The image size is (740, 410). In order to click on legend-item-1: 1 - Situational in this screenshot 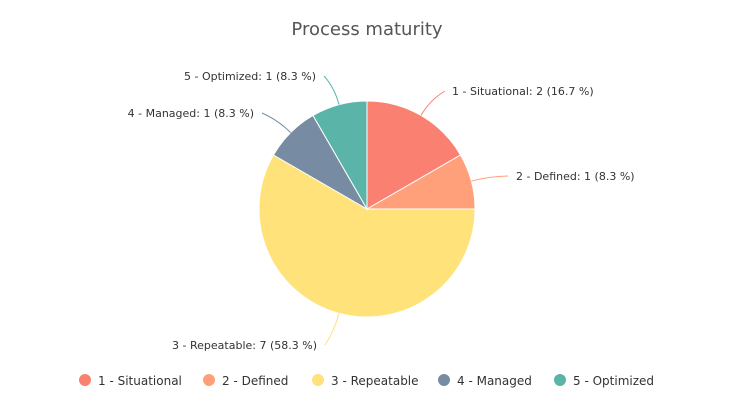, I will do `click(130, 381)`.